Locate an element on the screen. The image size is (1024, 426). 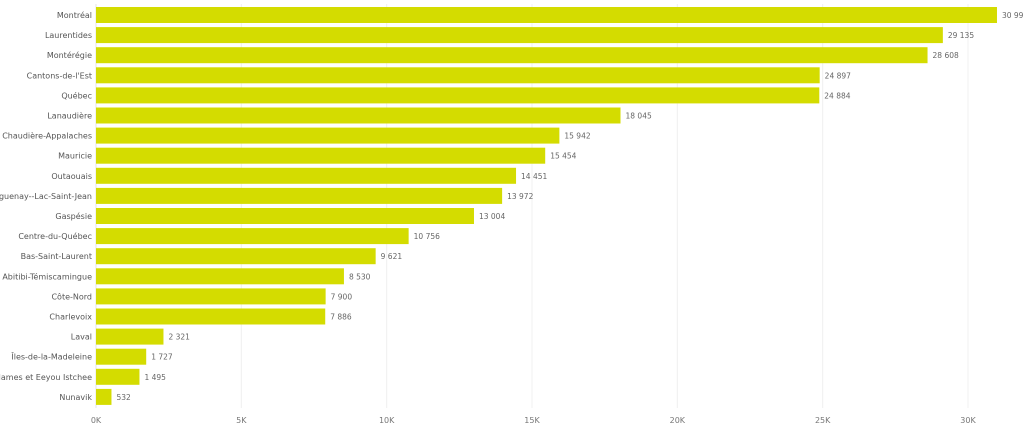
category-label: Gaspésie is located at coordinates (73, 216).